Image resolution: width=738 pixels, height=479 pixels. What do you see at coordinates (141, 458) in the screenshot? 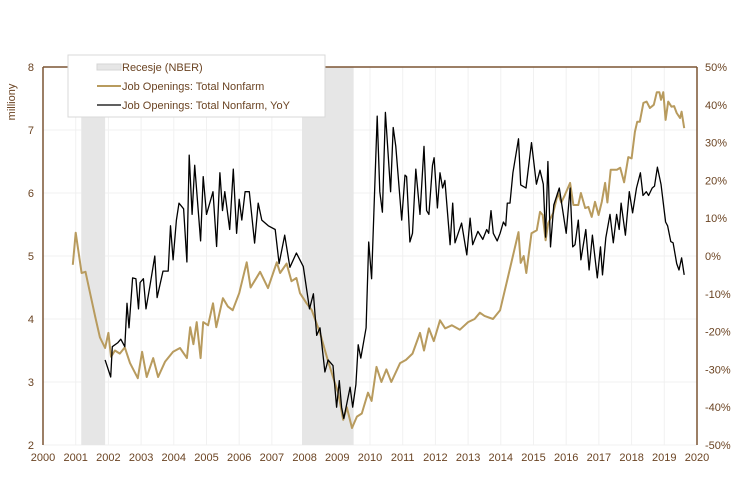
I see `x-tick-label: 2003` at bounding box center [141, 458].